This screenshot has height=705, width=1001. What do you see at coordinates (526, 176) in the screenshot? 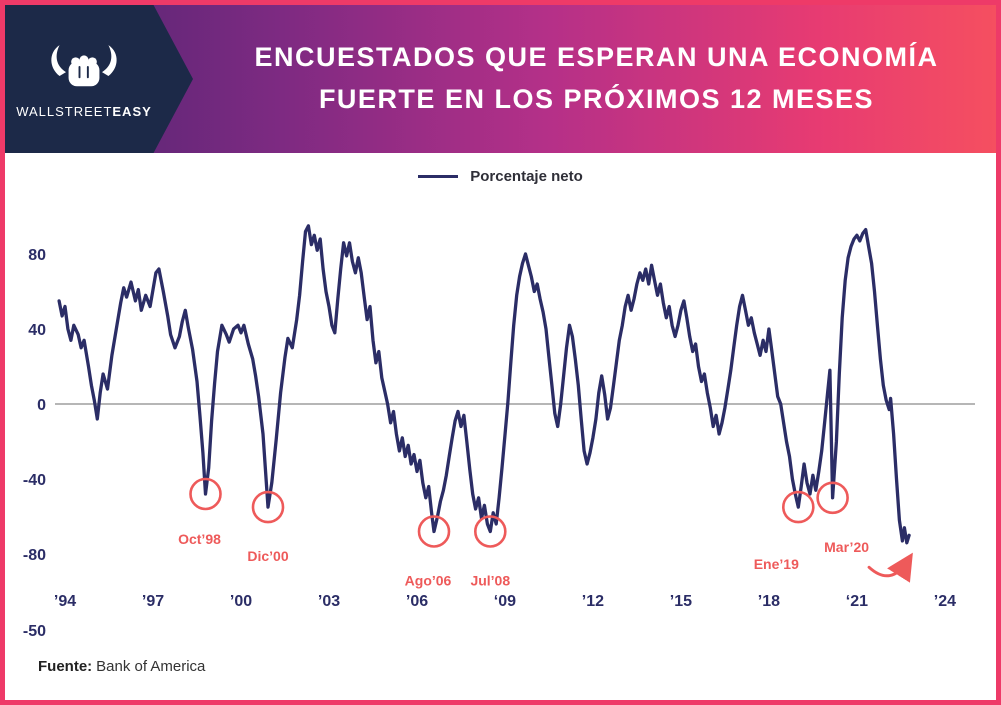
I see `legend-label: Porcentaje neto` at bounding box center [526, 176].